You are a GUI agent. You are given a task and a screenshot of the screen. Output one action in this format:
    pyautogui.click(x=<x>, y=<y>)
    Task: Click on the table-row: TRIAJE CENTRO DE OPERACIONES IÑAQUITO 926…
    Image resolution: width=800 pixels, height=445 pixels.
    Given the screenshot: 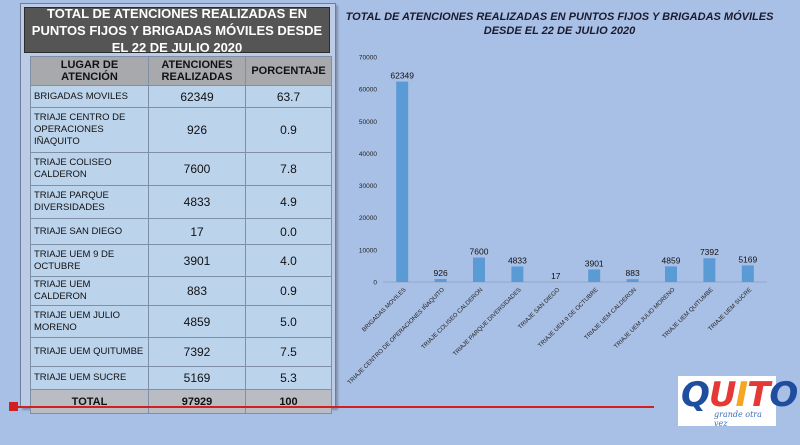 What is the action you would take?
    pyautogui.click(x=181, y=130)
    